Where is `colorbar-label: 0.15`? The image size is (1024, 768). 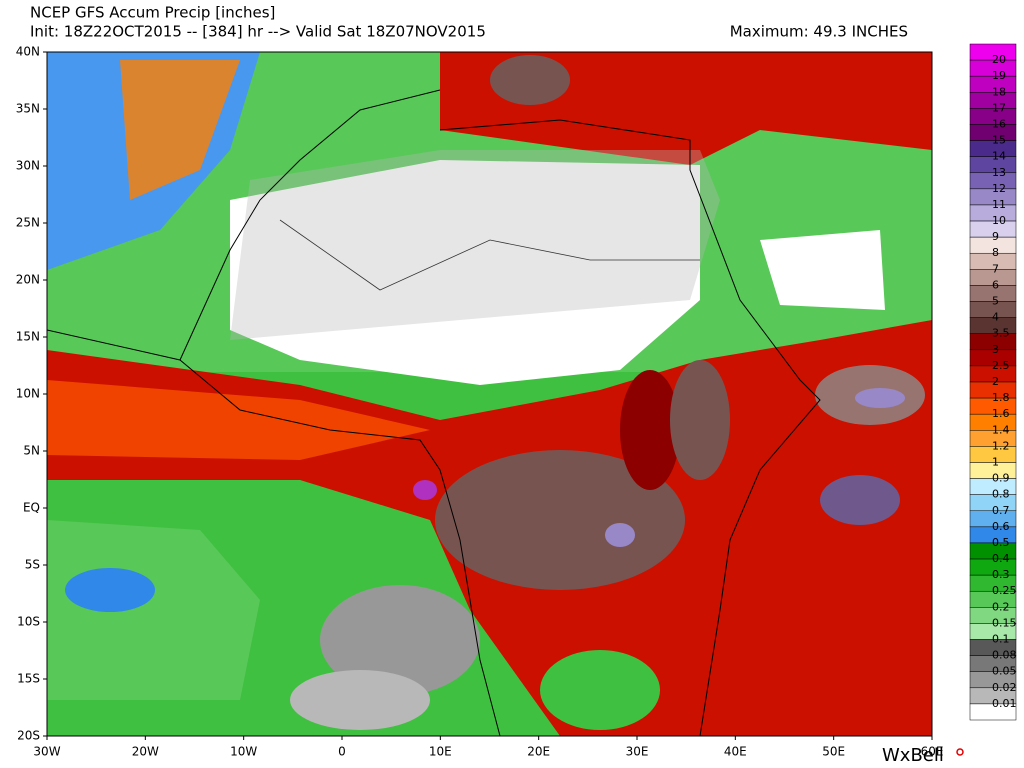
colorbar-label: 0.15 is located at coordinates (1004, 622).